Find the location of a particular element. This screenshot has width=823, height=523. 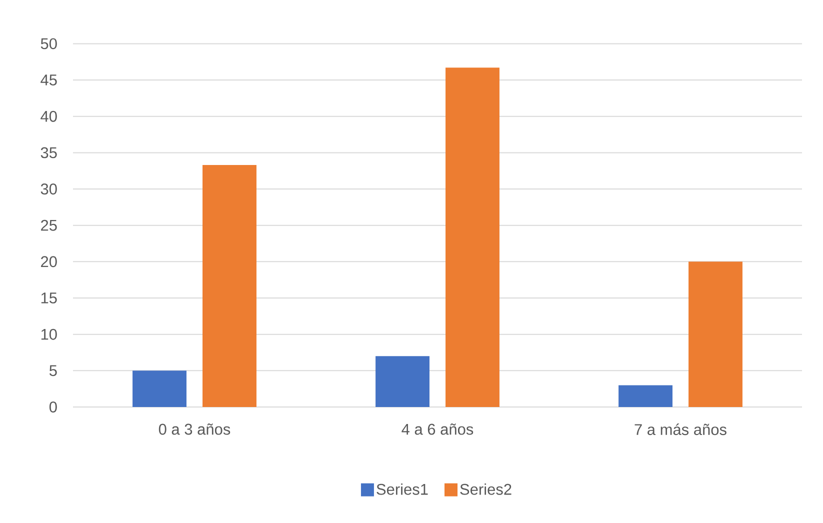

y-tick-label: 5 is located at coordinates (53, 370).